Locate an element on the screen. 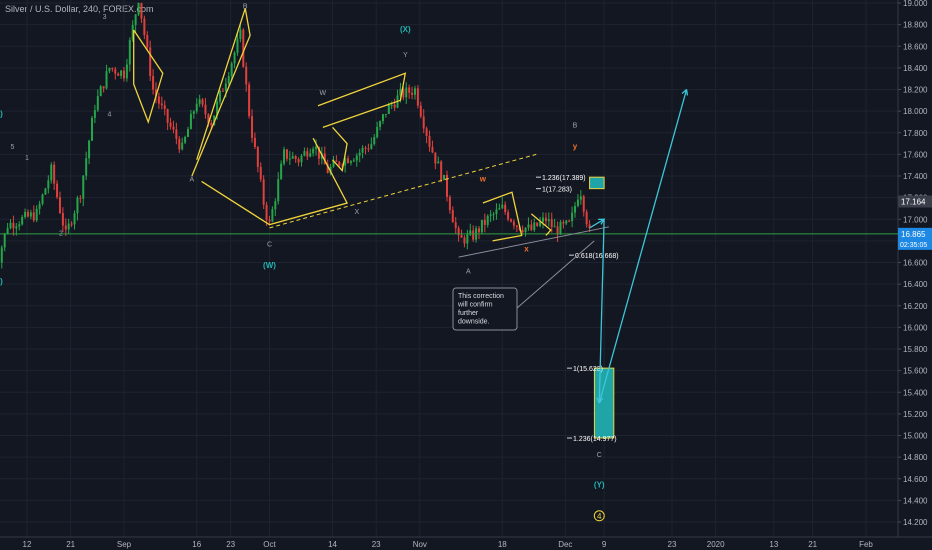 Image resolution: width=932 pixels, height=550 pixels. y-tick-label: 16.400 is located at coordinates (915, 284).